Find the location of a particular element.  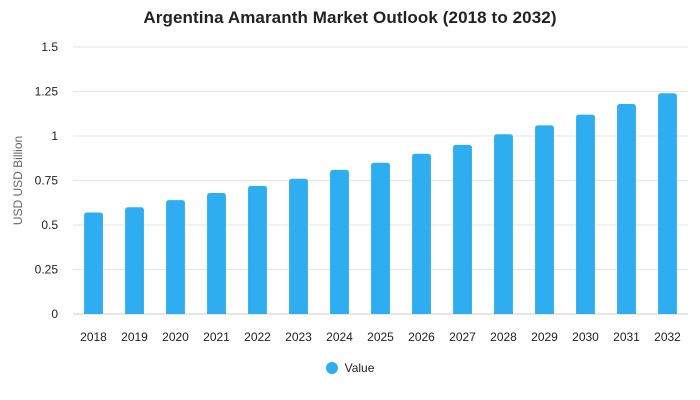

legend-swatch is located at coordinates (331, 368).